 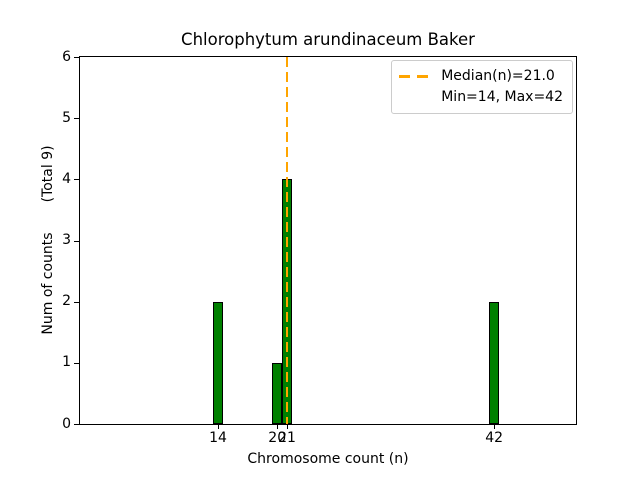 I want to click on y-tick-label-0: 0, so click(x=66, y=423).